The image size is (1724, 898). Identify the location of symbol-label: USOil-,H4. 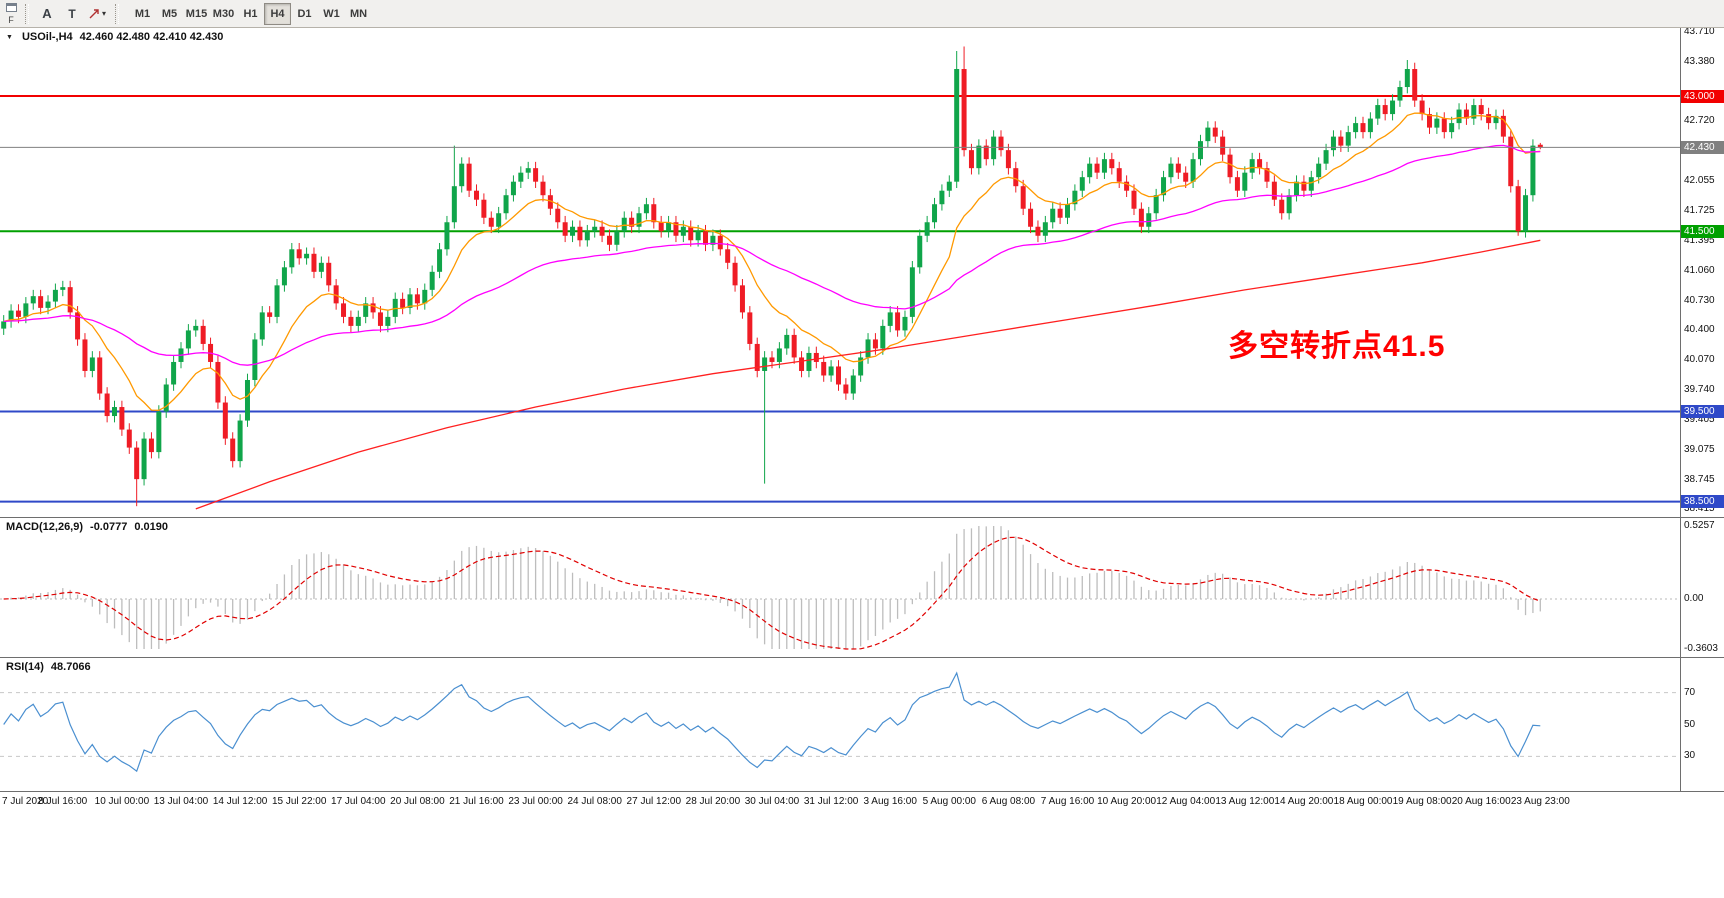
(47, 37).